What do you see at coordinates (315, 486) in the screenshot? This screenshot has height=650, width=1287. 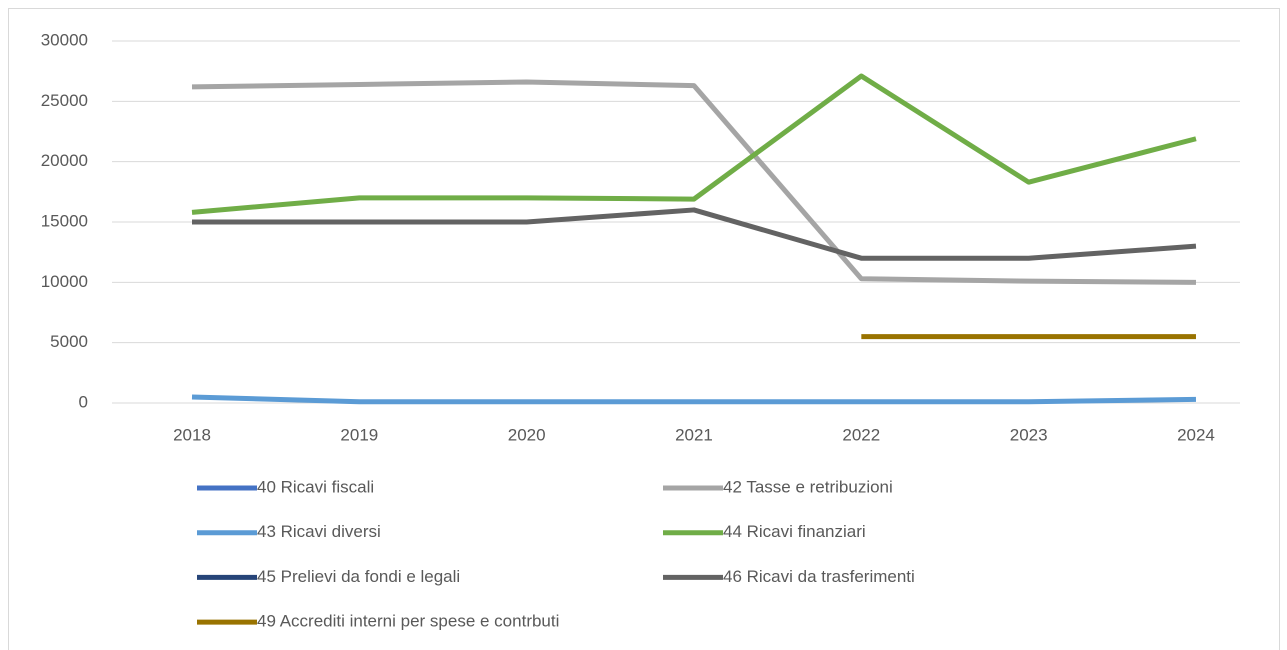 I see `legend-label: 40 Ricavi fiscali` at bounding box center [315, 486].